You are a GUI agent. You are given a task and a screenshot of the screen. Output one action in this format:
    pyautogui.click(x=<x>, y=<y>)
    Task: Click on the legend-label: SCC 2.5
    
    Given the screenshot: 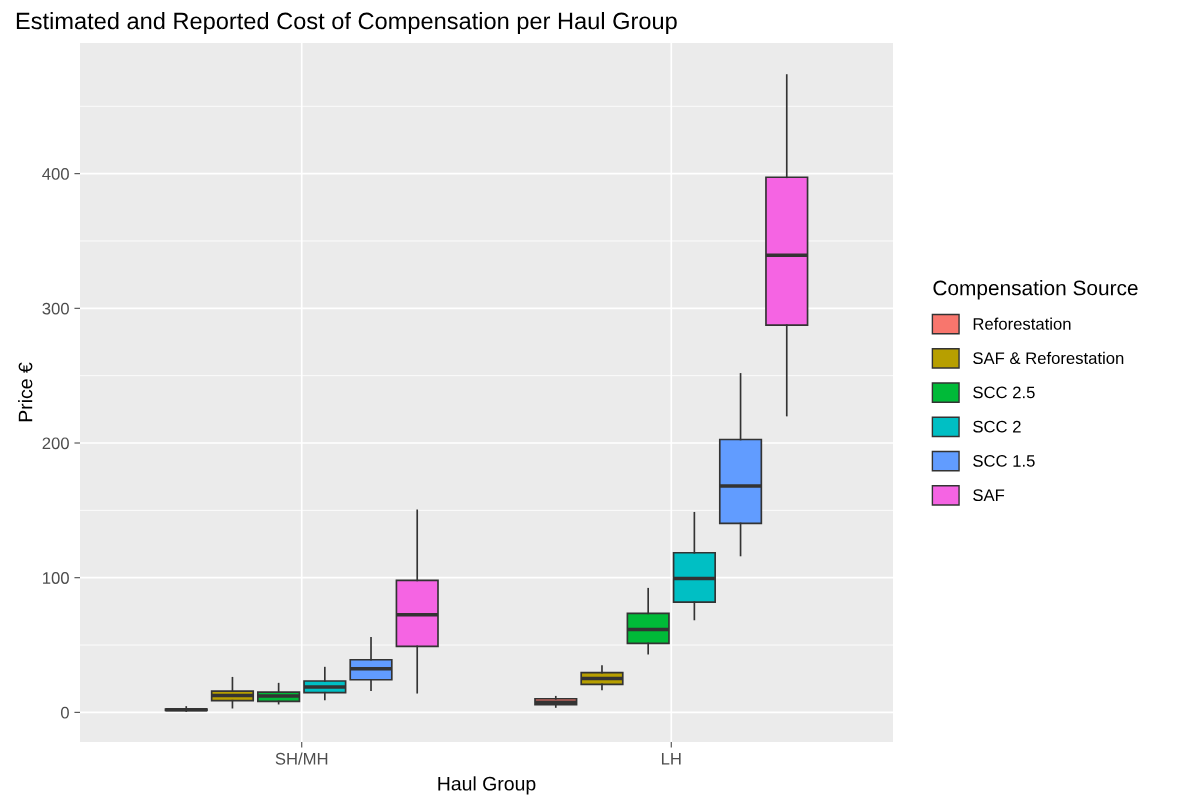 What is the action you would take?
    pyautogui.click(x=1004, y=392)
    